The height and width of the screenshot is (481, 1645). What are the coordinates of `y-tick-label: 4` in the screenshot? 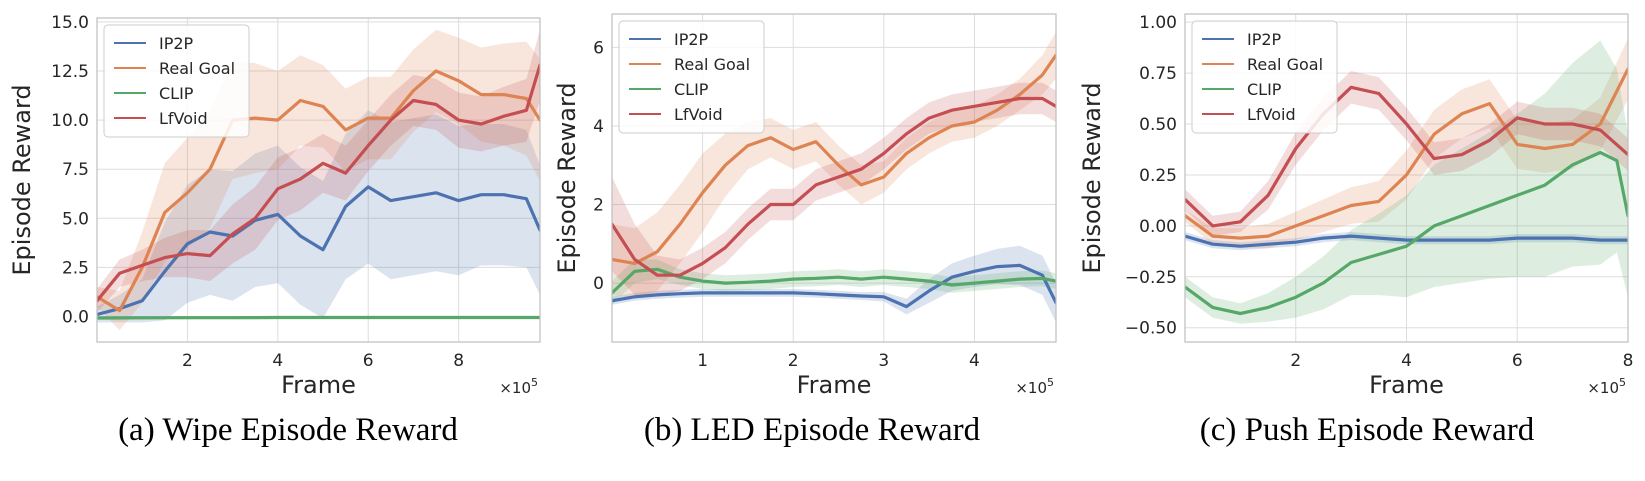 It's located at (598, 127).